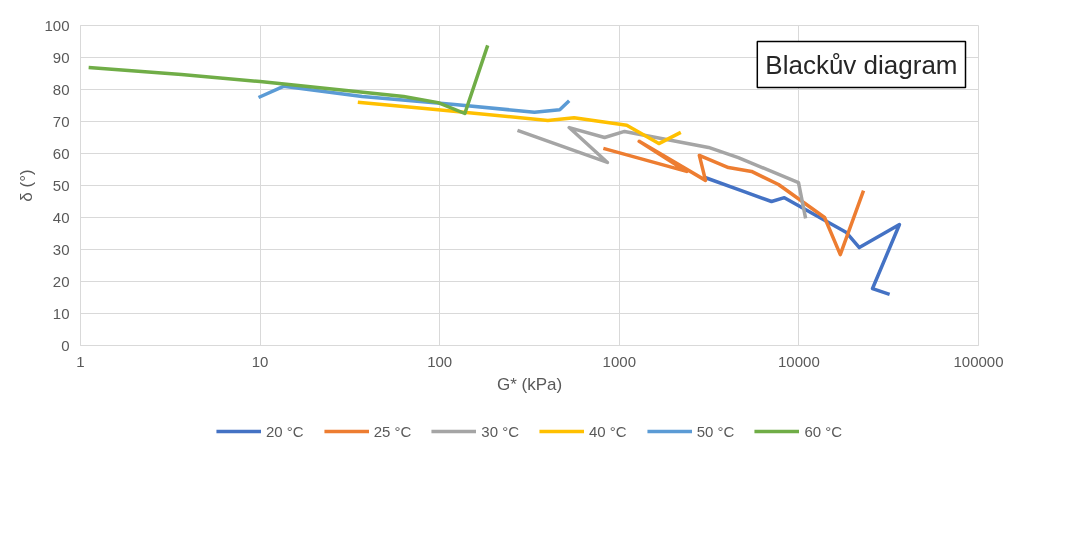 Image resolution: width=1092 pixels, height=534 pixels. I want to click on y-tick-label: 20, so click(61, 281).